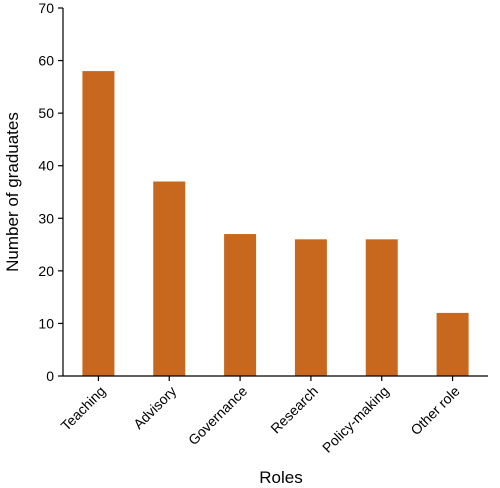 This screenshot has width=500, height=488. I want to click on x-tick-label: Advisory, so click(154, 407).